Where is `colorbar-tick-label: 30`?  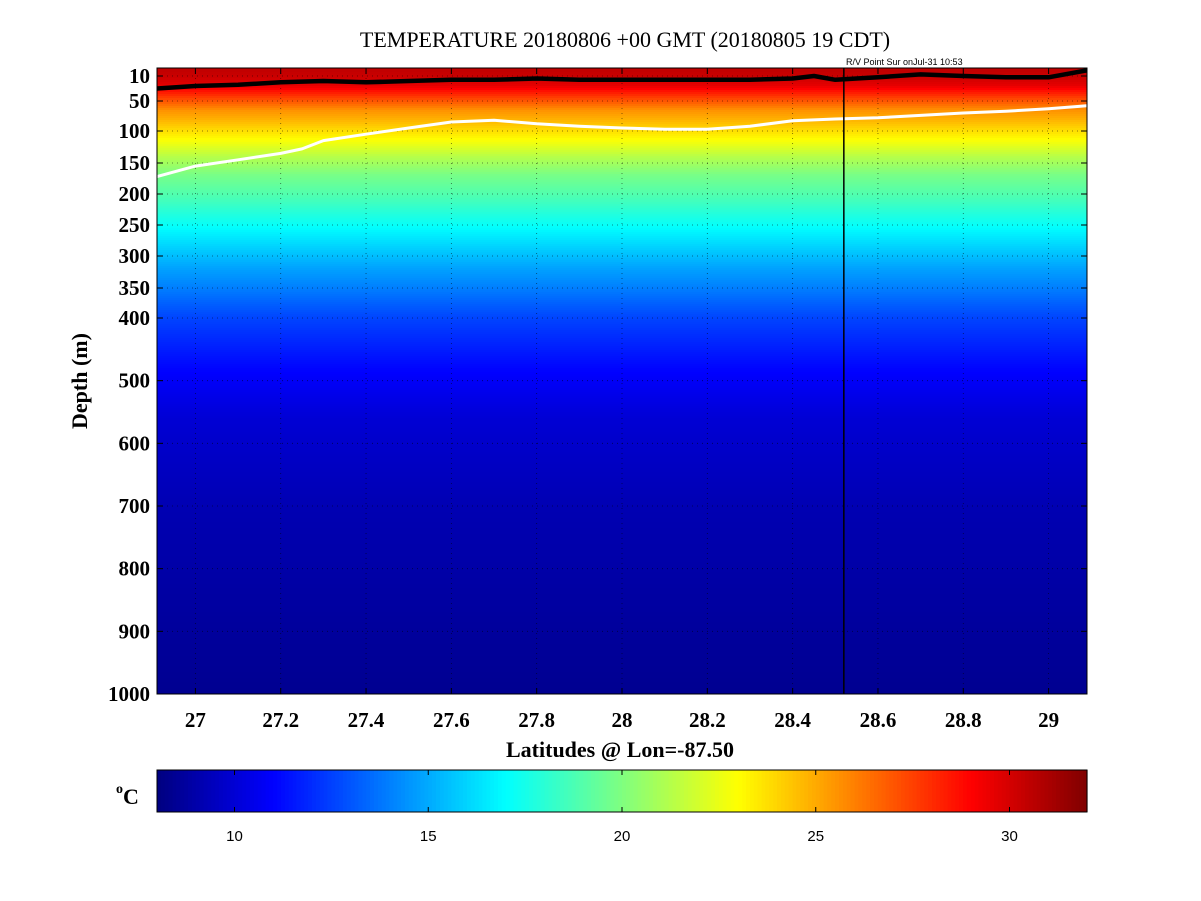 colorbar-tick-label: 30 is located at coordinates (1009, 836).